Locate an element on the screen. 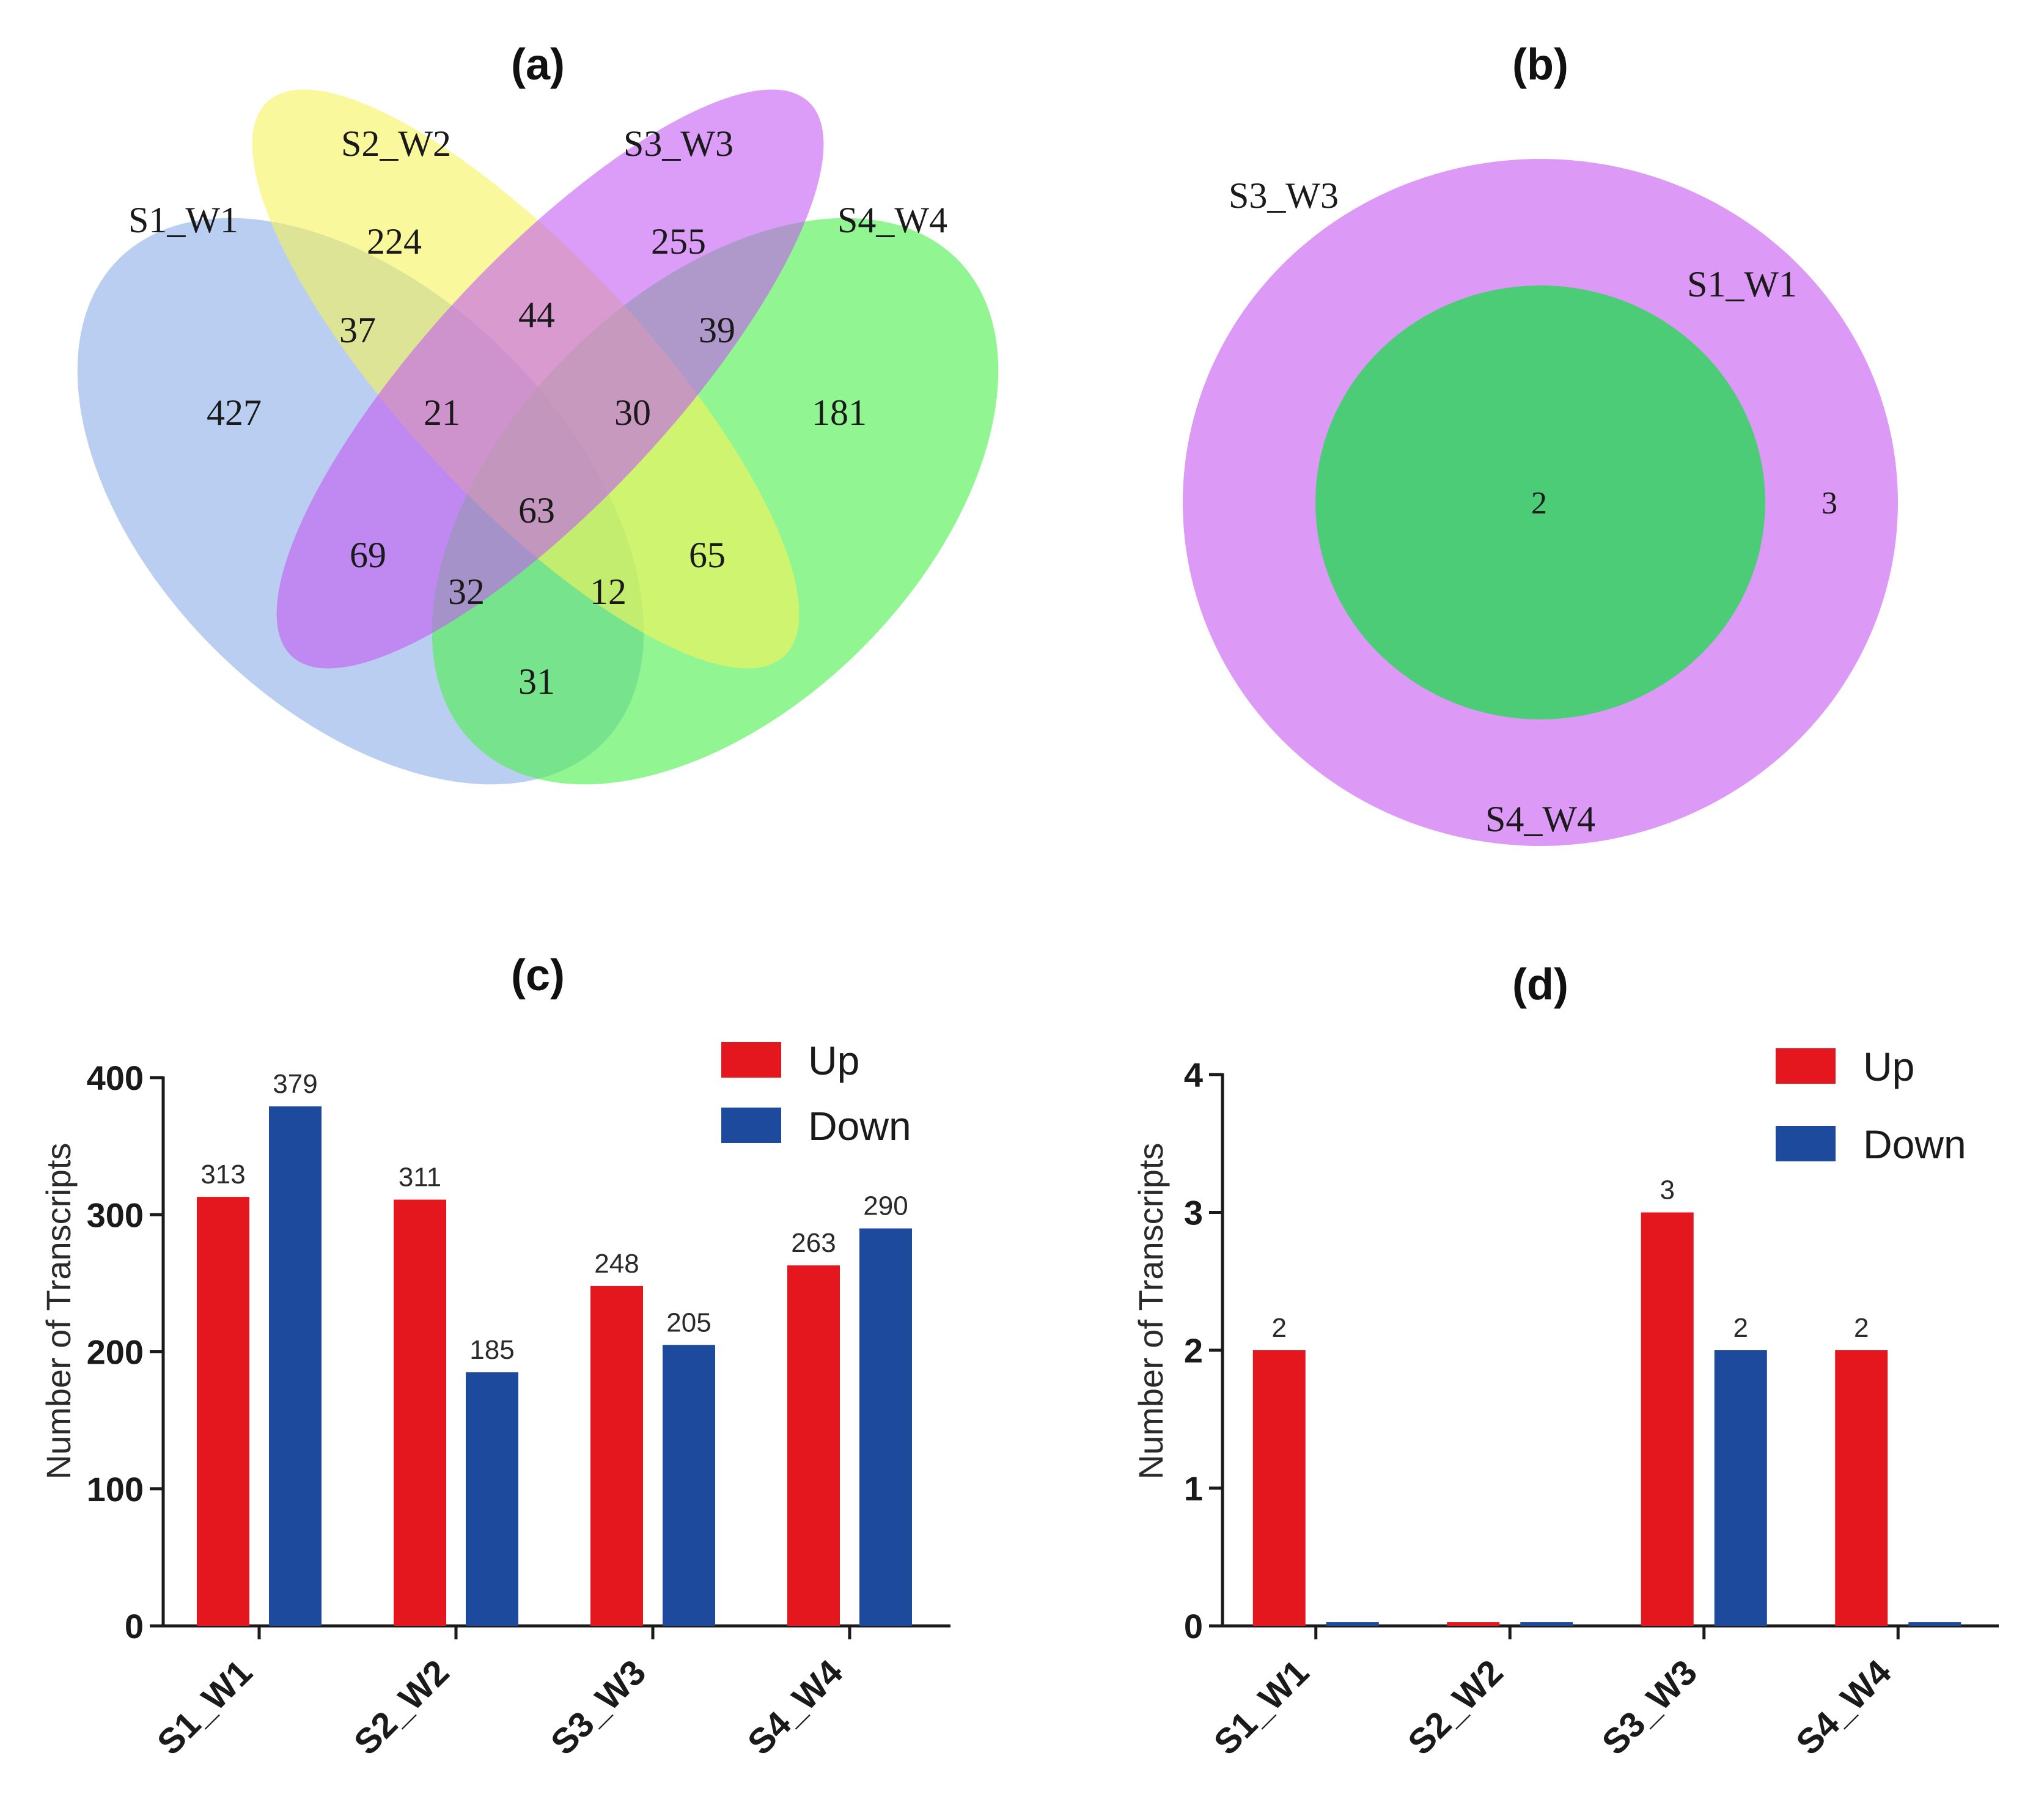 The width and height of the screenshot is (2044, 1805). panel-c-x-tick-label: S2_W2 is located at coordinates (402, 1707).